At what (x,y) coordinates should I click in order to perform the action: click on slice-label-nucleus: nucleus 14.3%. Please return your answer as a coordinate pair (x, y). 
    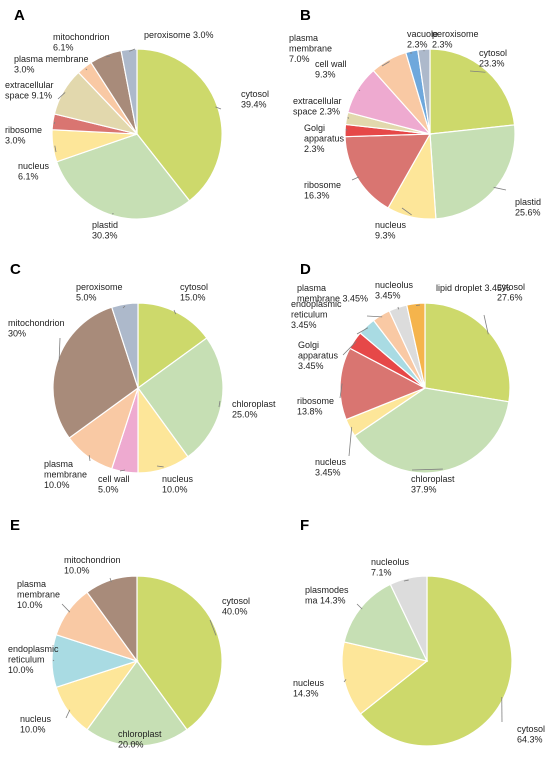
    Looking at the image, I should click on (309, 688).